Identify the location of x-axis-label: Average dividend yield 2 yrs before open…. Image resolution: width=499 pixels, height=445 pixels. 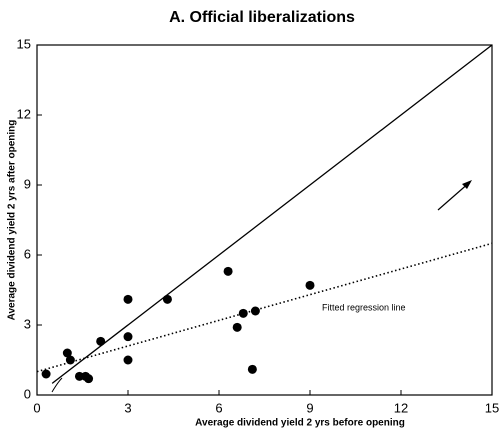
(300, 423).